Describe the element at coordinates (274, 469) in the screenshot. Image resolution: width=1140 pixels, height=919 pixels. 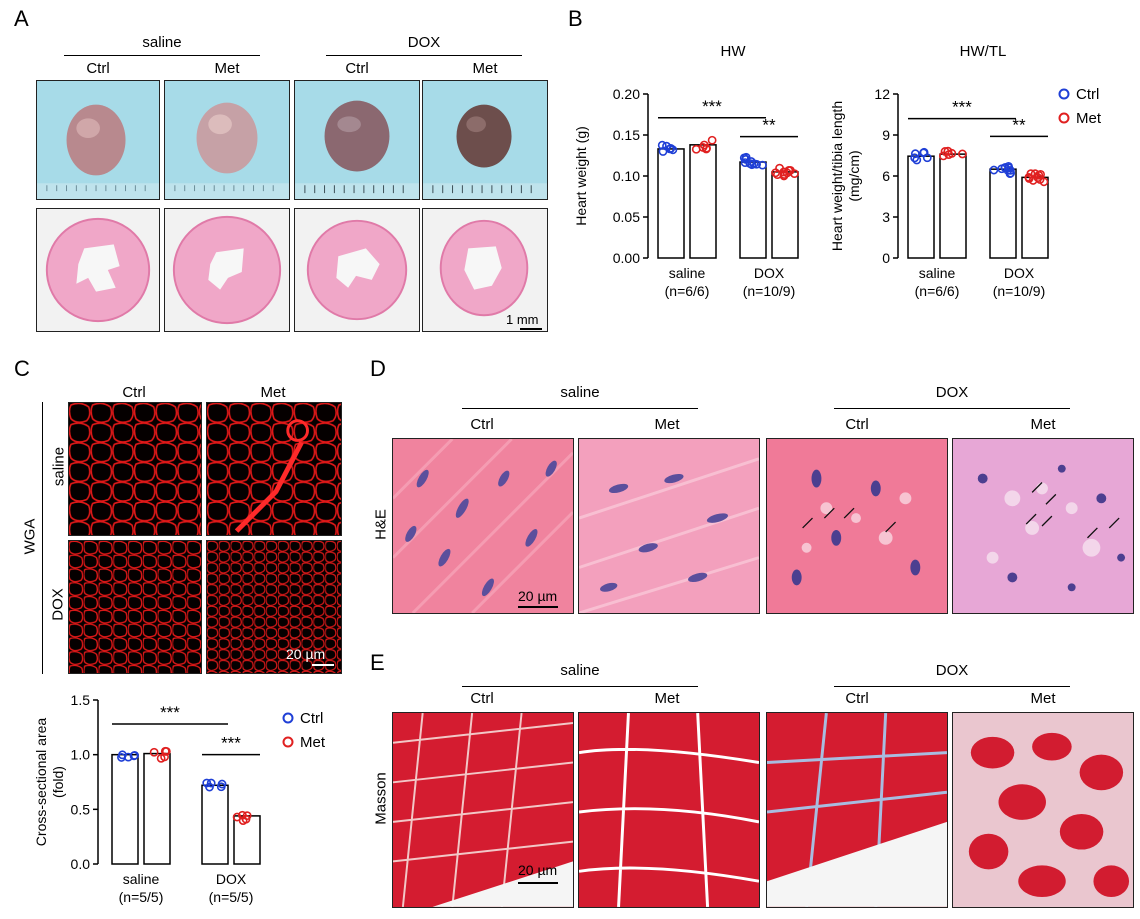
I see `wga-image-saline-met` at that location.